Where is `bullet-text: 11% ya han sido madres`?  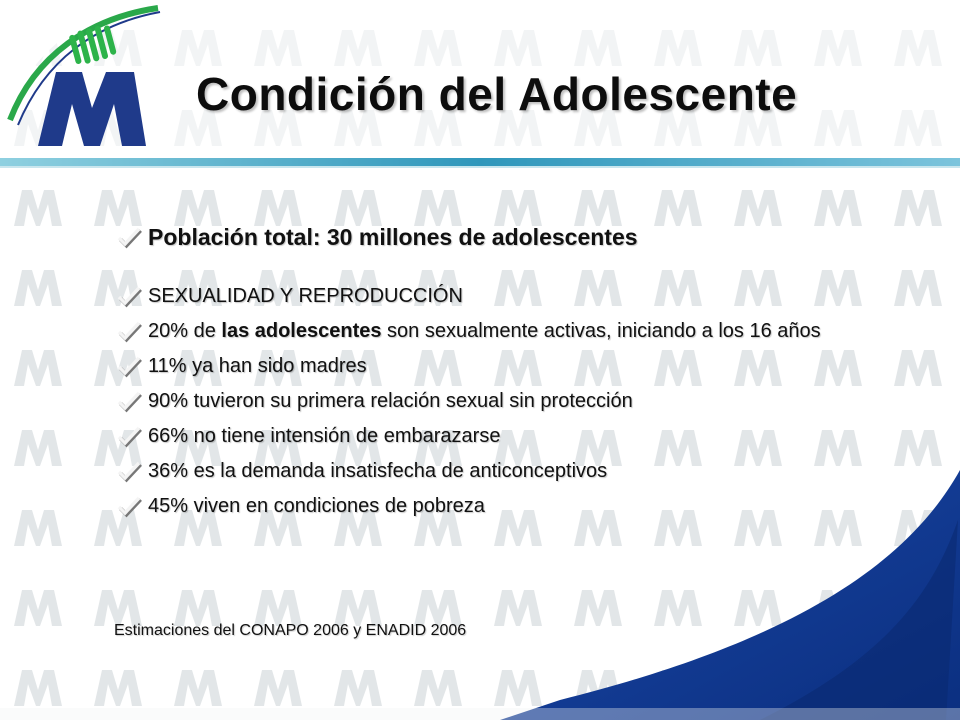
bullet-text: 11% ya han sido madres is located at coordinates (257, 366).